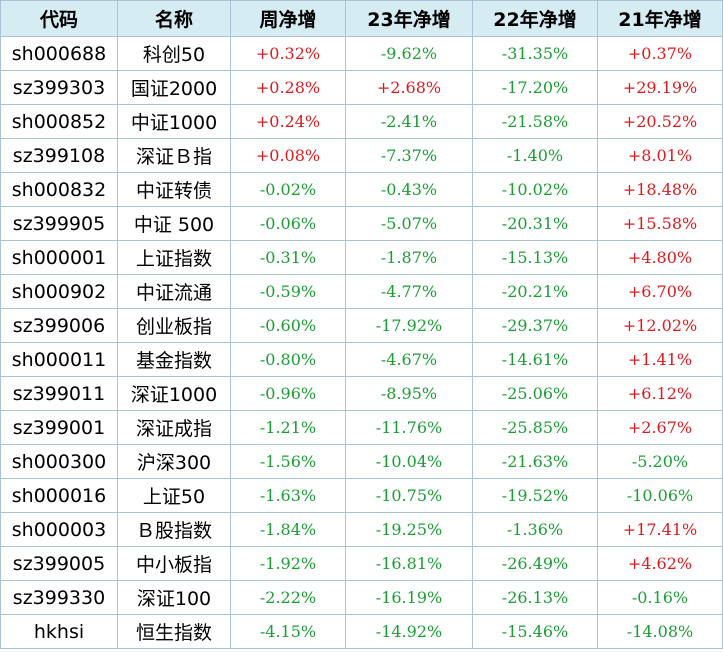 The width and height of the screenshot is (723, 652). I want to click on change-2023-cell: -16.81%, so click(409, 563).